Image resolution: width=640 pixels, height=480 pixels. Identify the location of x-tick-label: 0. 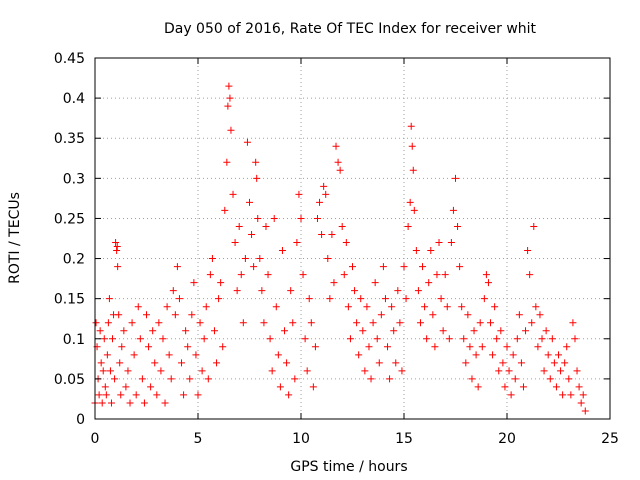
(95, 439).